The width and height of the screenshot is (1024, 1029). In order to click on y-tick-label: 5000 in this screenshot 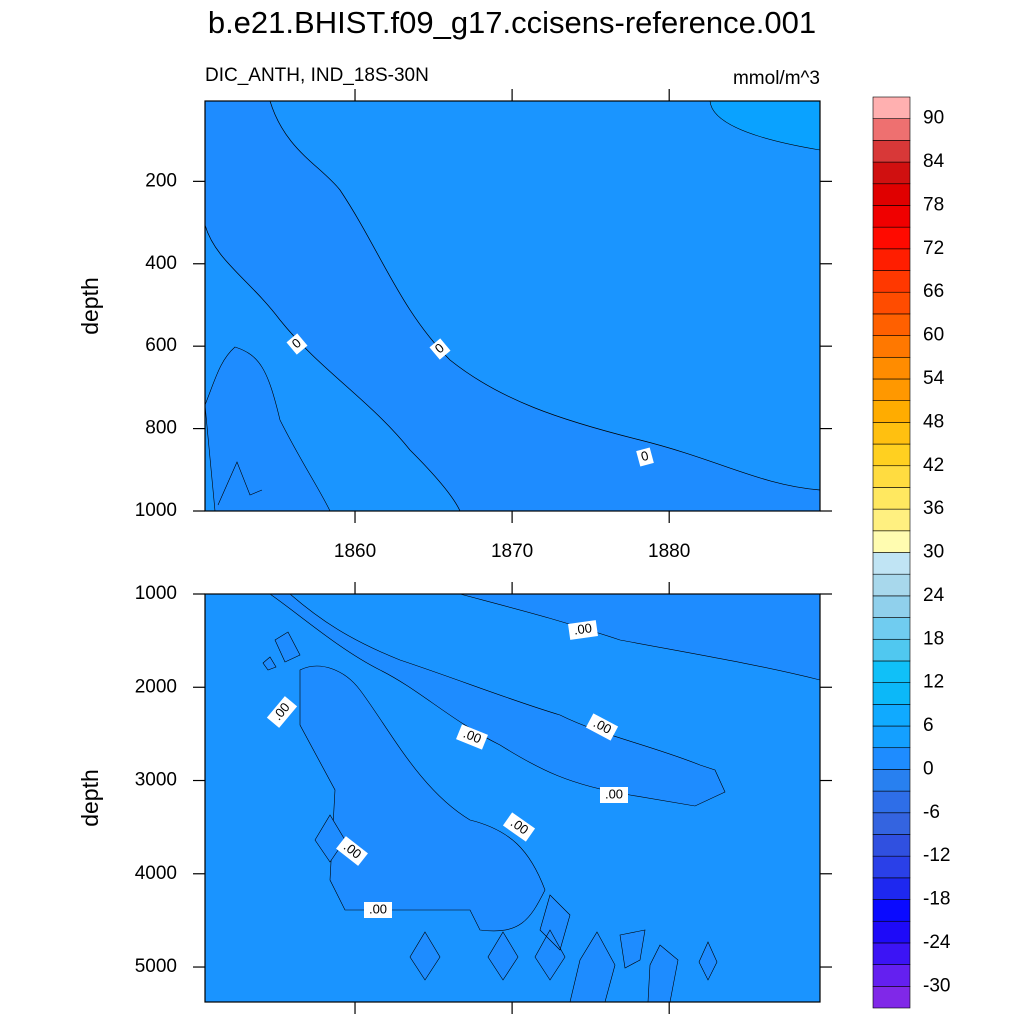, I will do `click(156, 966)`.